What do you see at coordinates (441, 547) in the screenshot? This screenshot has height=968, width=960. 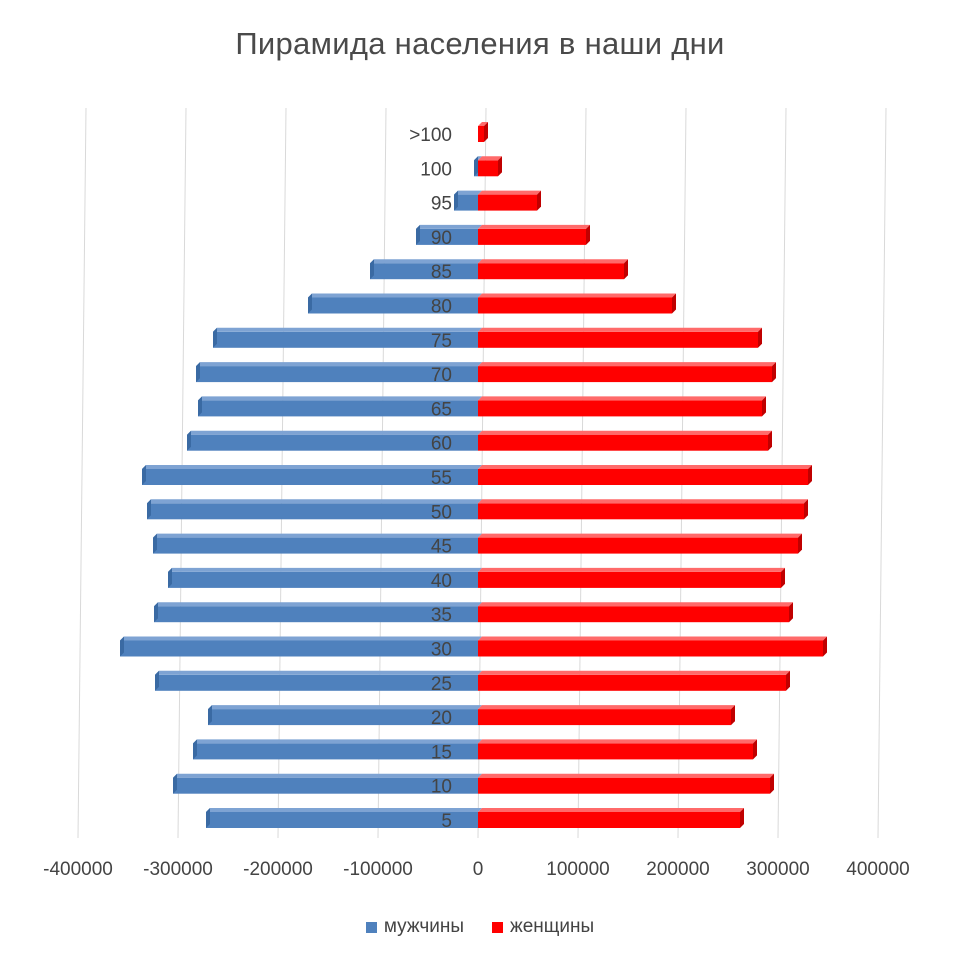 I see `y-tick-label: 45` at bounding box center [441, 547].